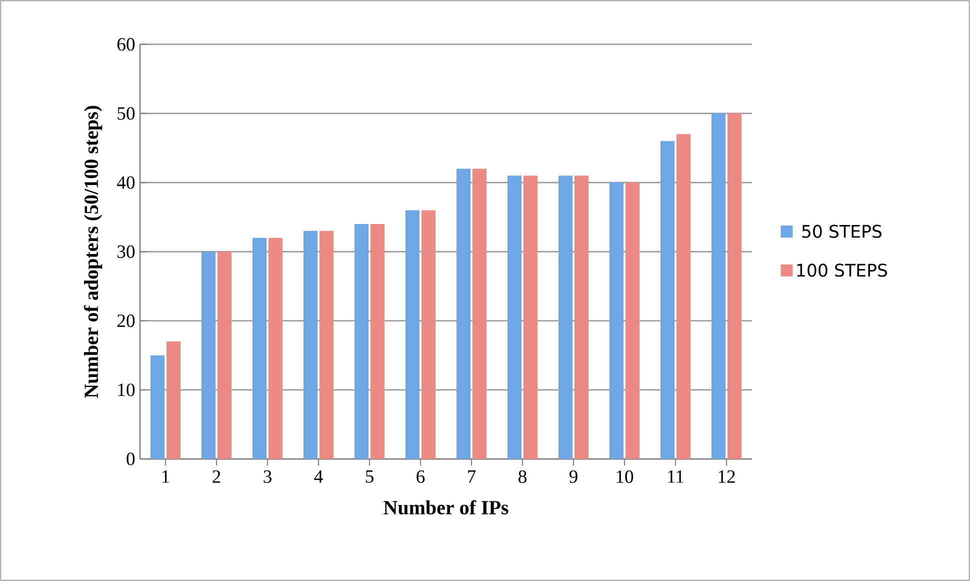  Describe the element at coordinates (522, 476) in the screenshot. I see `x-tick-label: 8` at that location.